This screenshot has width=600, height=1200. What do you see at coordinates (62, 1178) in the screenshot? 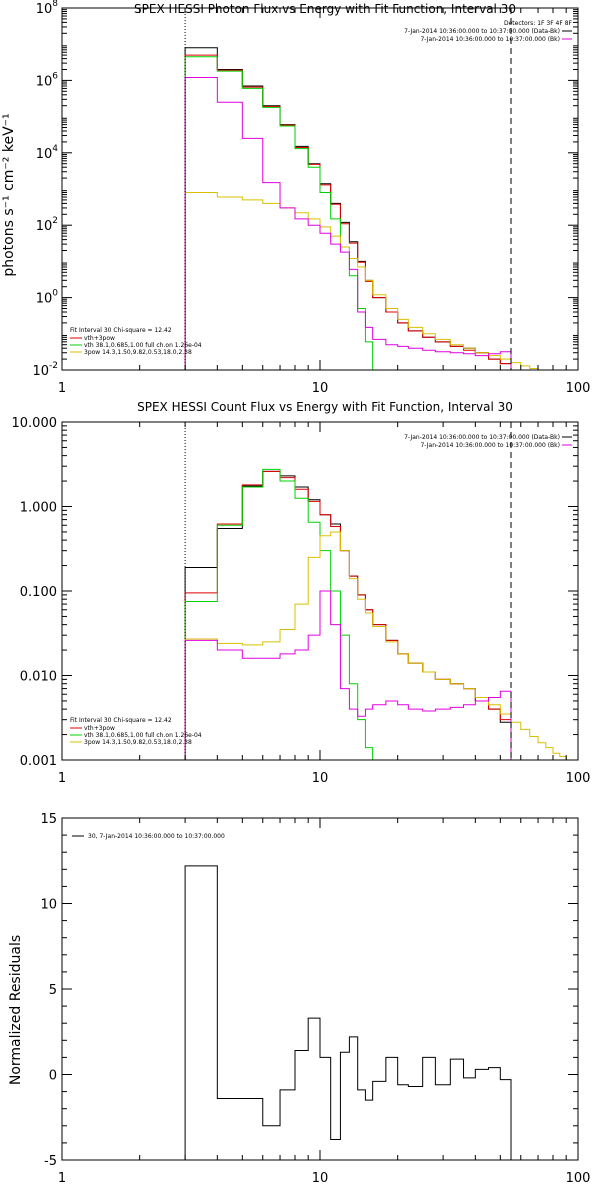
I see `resid-x-tick-label: 1` at bounding box center [62, 1178].